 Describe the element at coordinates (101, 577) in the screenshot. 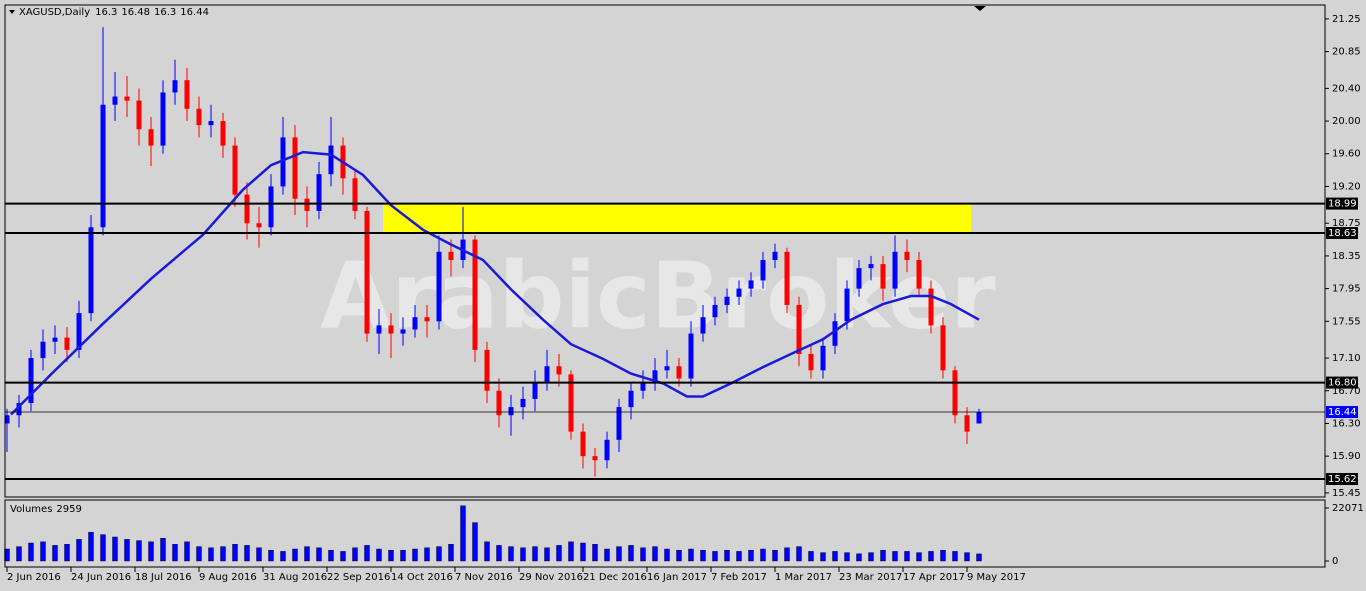

I see `x-tick-label: 24 Jun 2016` at that location.